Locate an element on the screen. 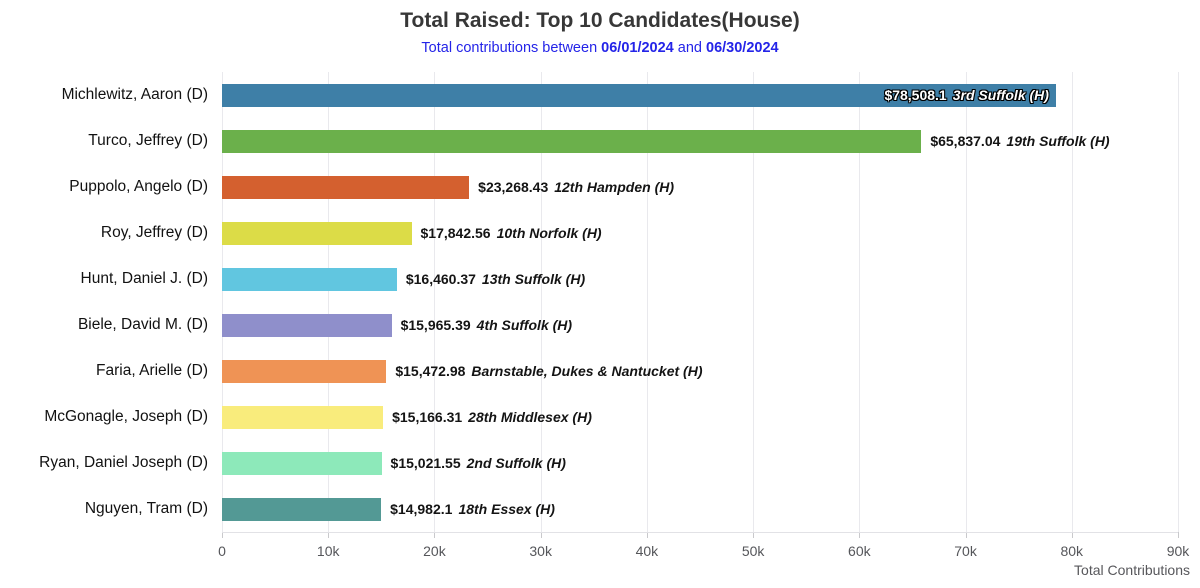  subtitle-prefix: Total contributions between is located at coordinates (509, 48).